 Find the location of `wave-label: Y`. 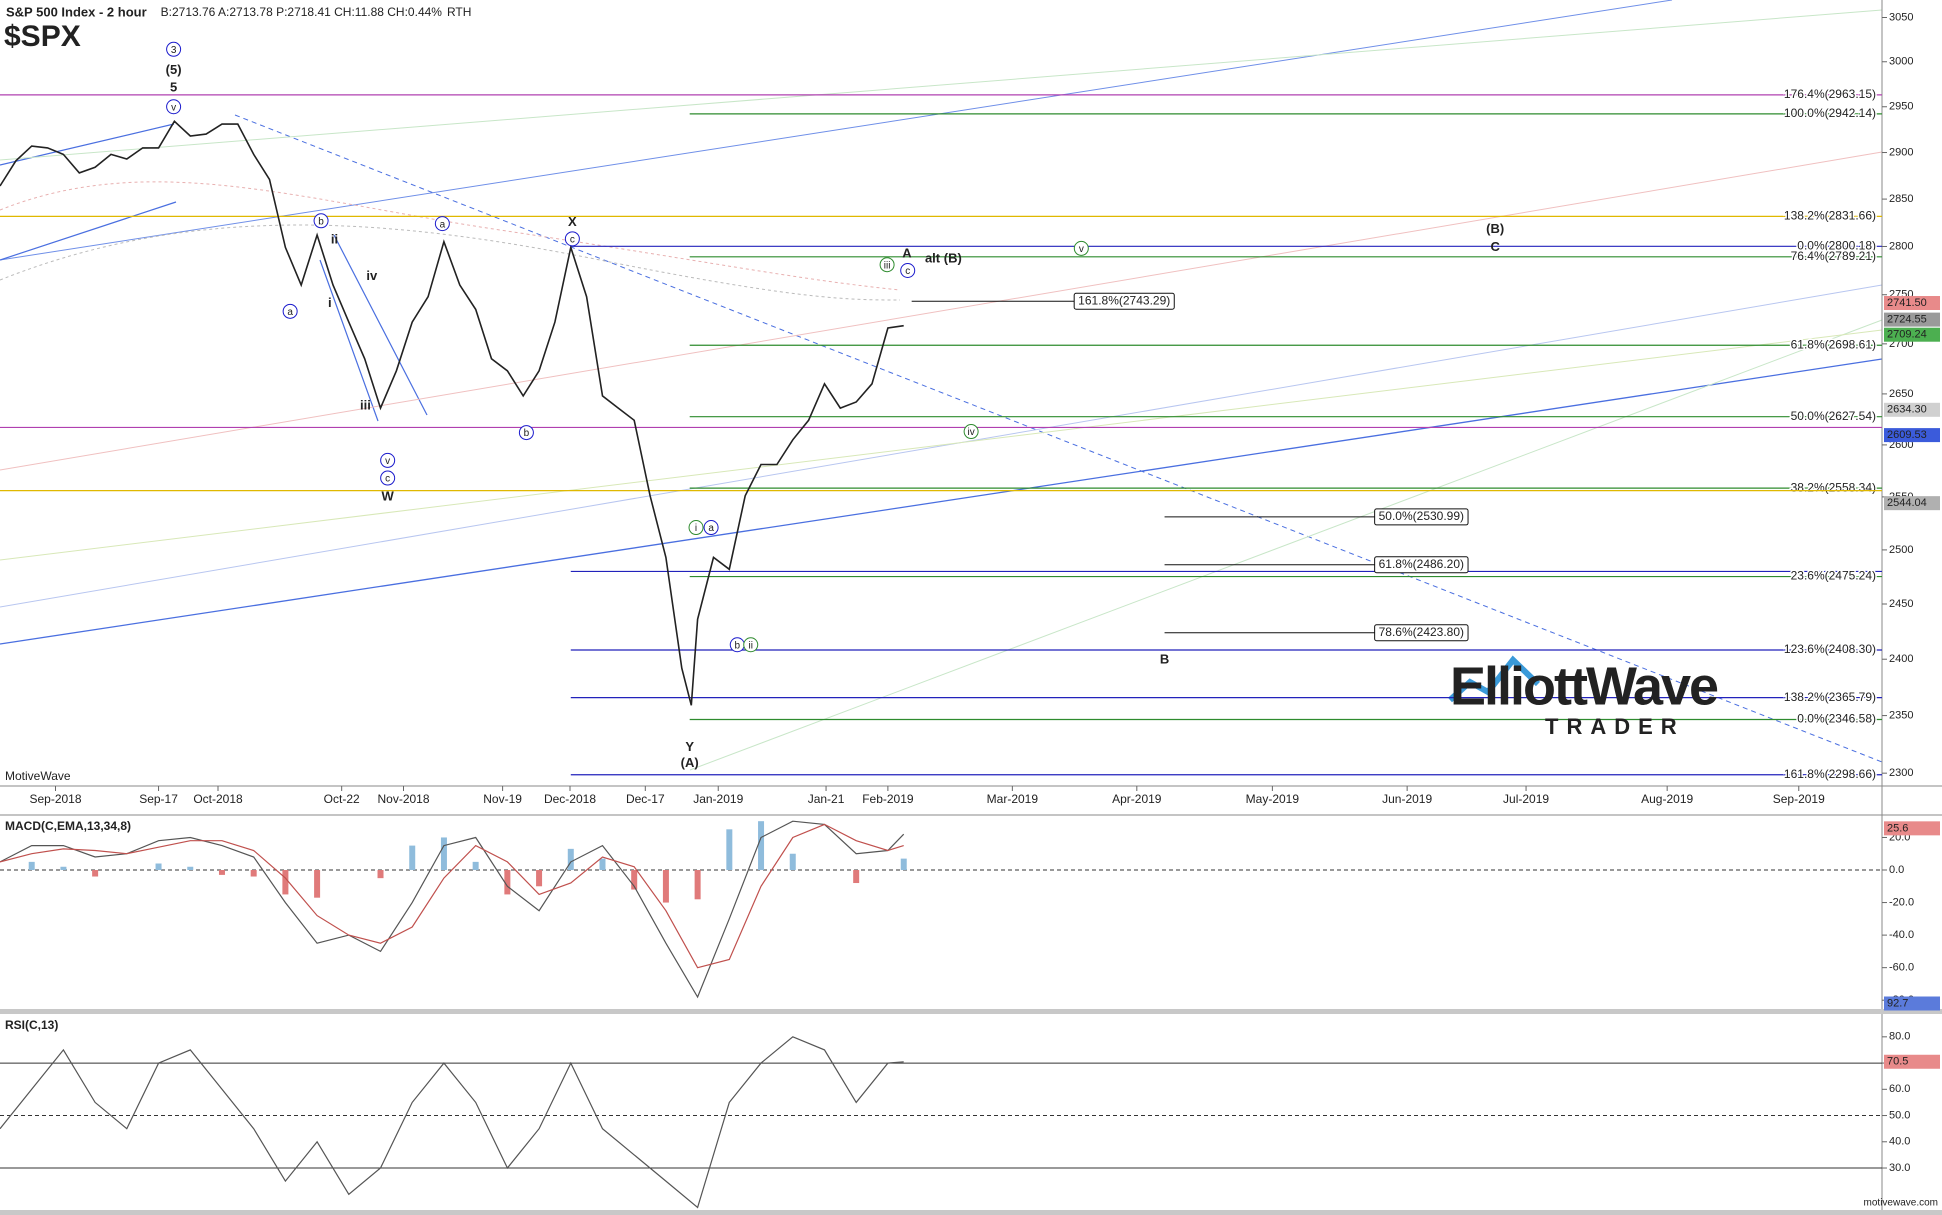

wave-label: Y is located at coordinates (689, 746).